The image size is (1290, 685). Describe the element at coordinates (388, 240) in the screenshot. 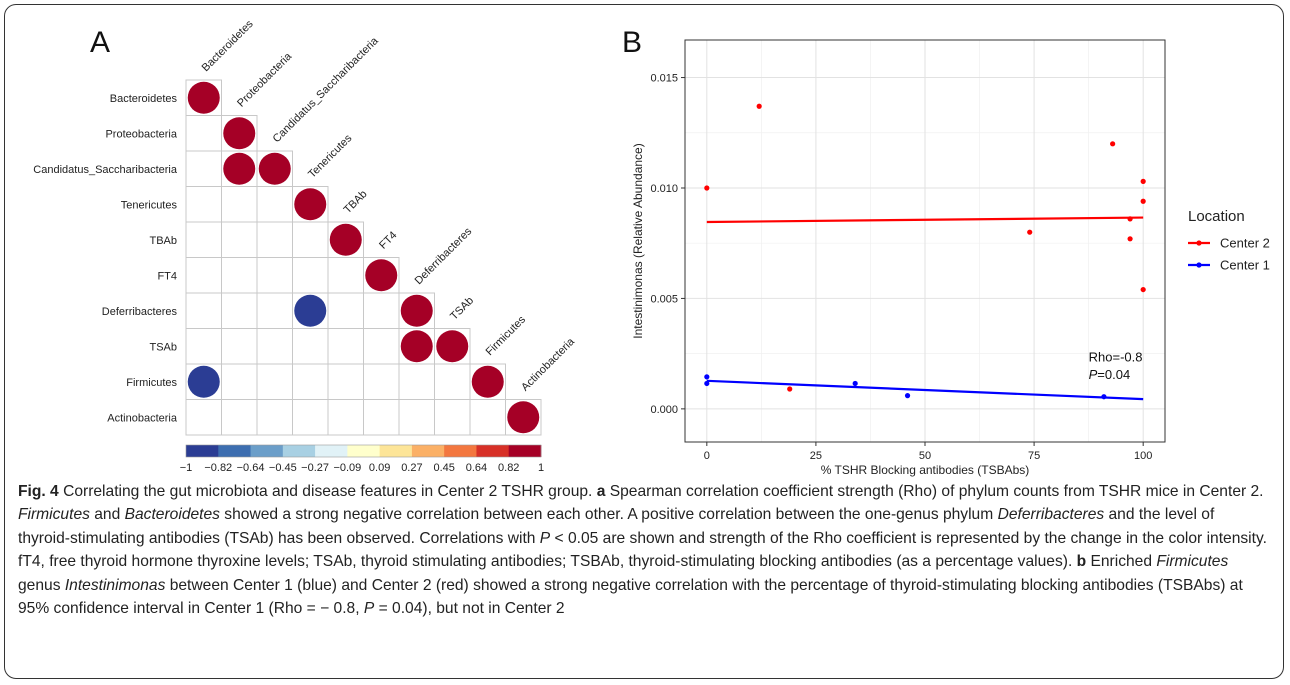

I see `col-label-ft4: FT4` at that location.